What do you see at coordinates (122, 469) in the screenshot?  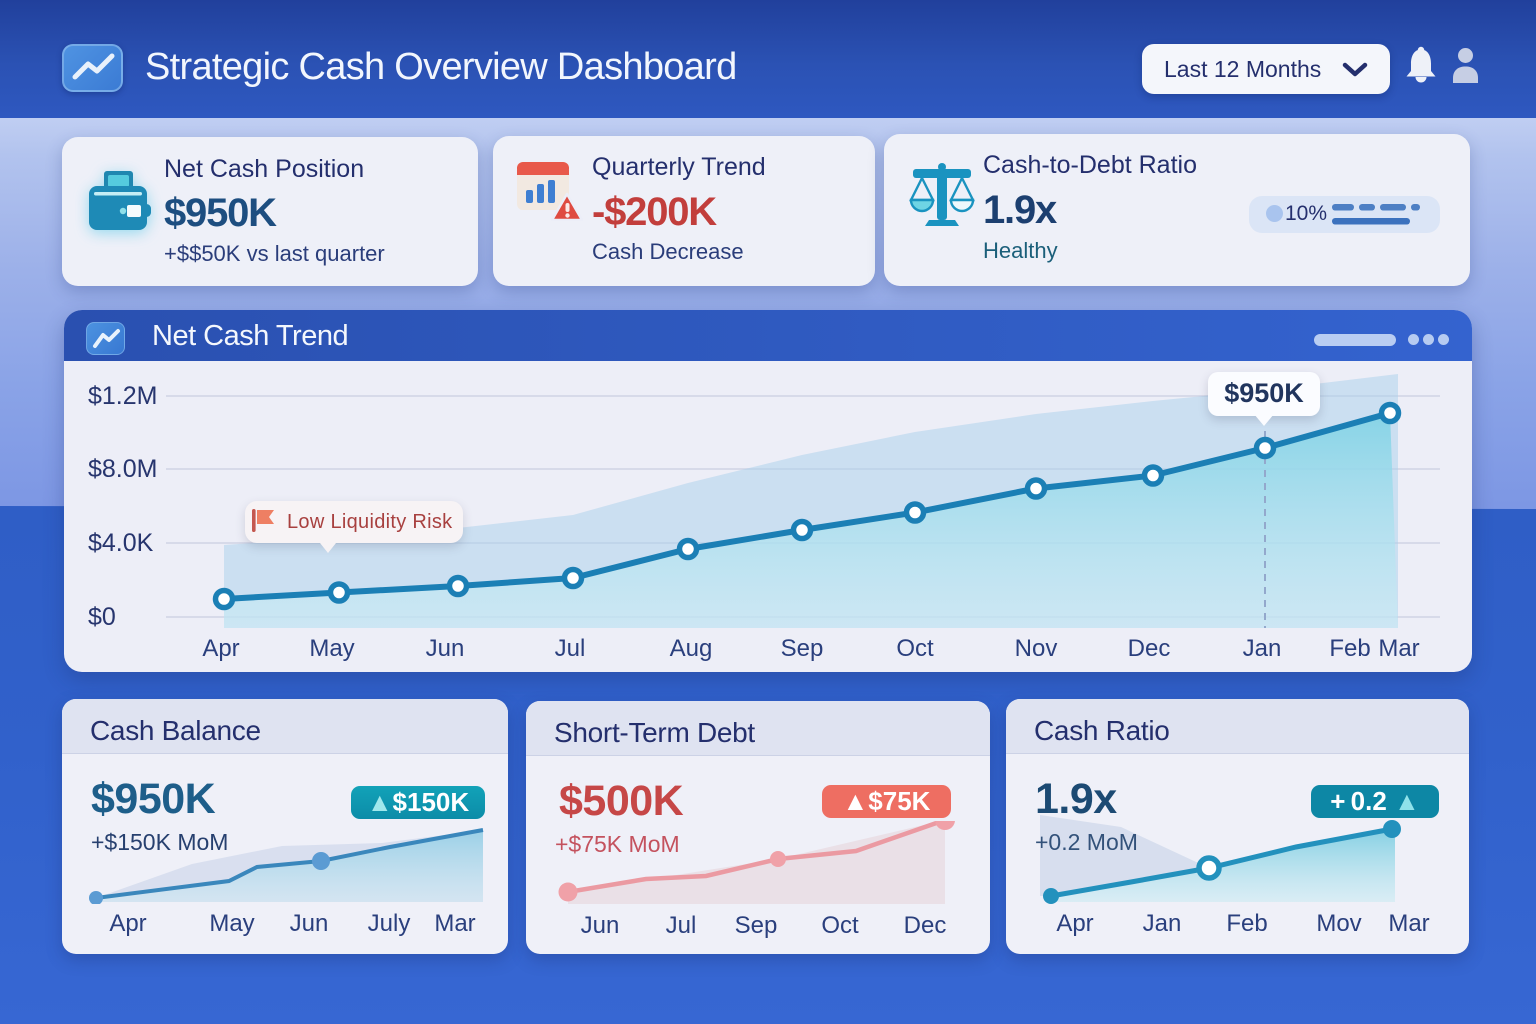 I see `svg-text: $8.0M` at bounding box center [122, 469].